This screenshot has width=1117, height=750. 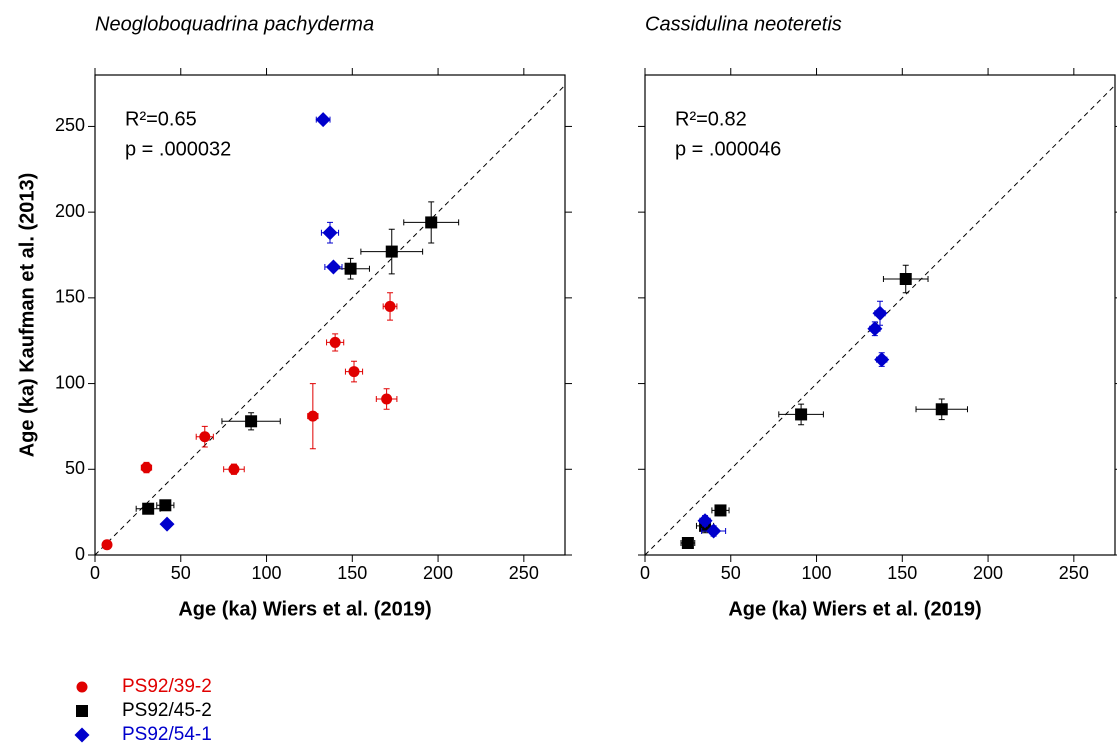 What do you see at coordinates (728, 149) in the screenshot?
I see `annotation: p = .000046` at bounding box center [728, 149].